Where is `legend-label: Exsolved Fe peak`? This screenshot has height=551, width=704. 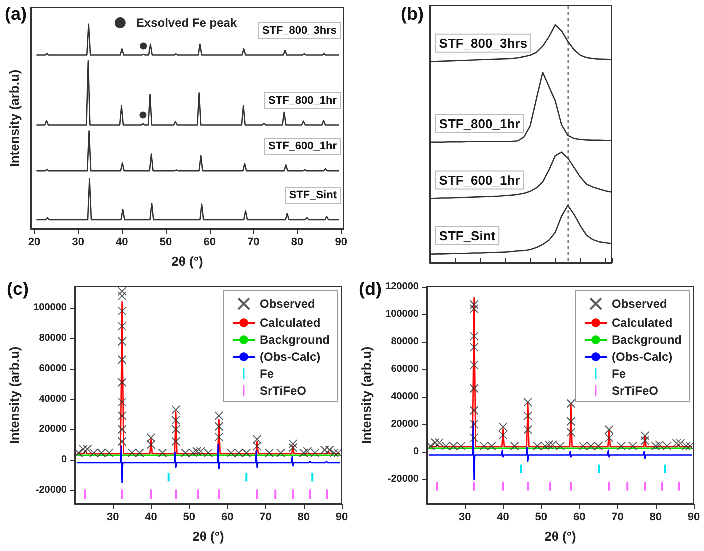
legend-label: Exsolved Fe peak is located at coordinates (187, 23).